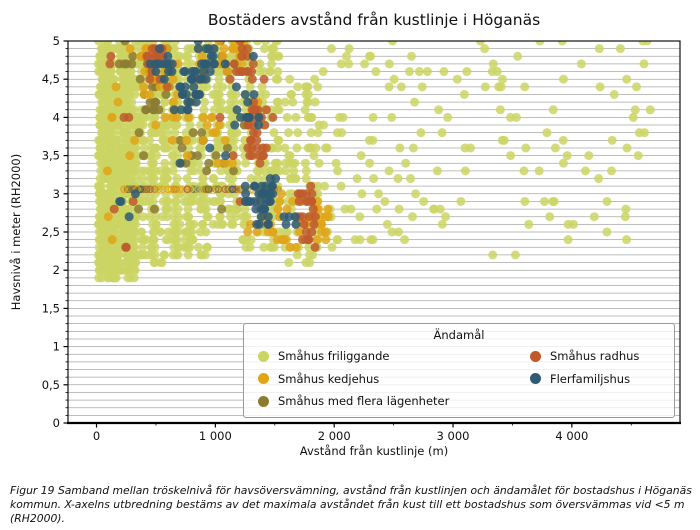  What do you see at coordinates (453, 436) in the screenshot?
I see `svg-text: 3 000` at bounding box center [453, 436].